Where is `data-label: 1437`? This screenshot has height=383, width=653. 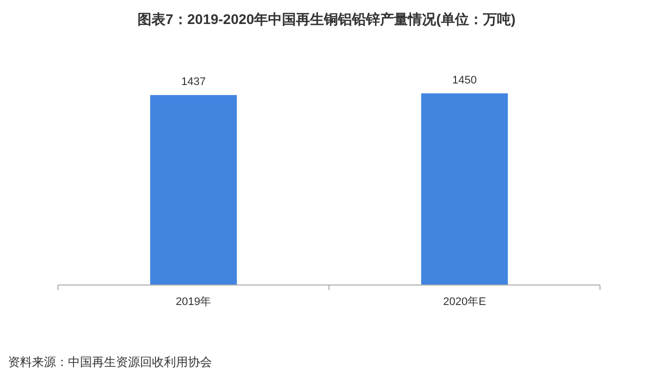 data-label: 1437 is located at coordinates (193, 82).